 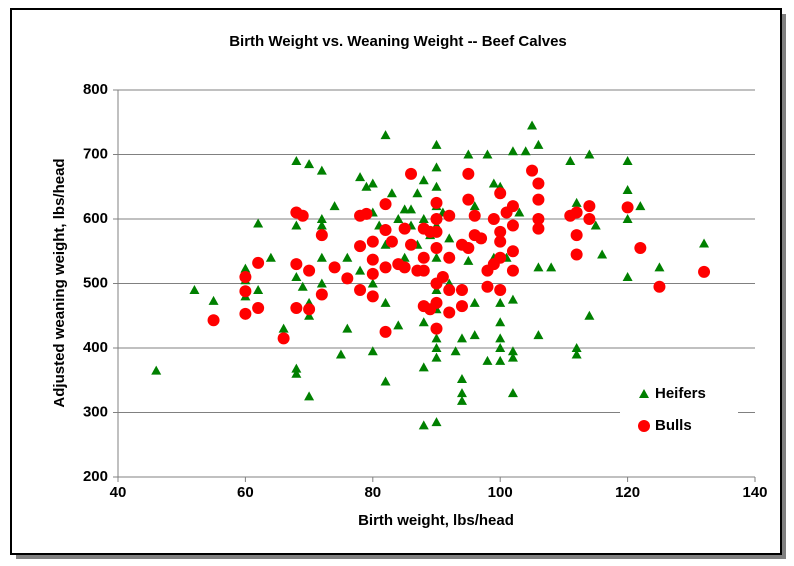 What do you see at coordinates (95, 347) in the screenshot?
I see `y-tick-label: 400` at bounding box center [95, 347].